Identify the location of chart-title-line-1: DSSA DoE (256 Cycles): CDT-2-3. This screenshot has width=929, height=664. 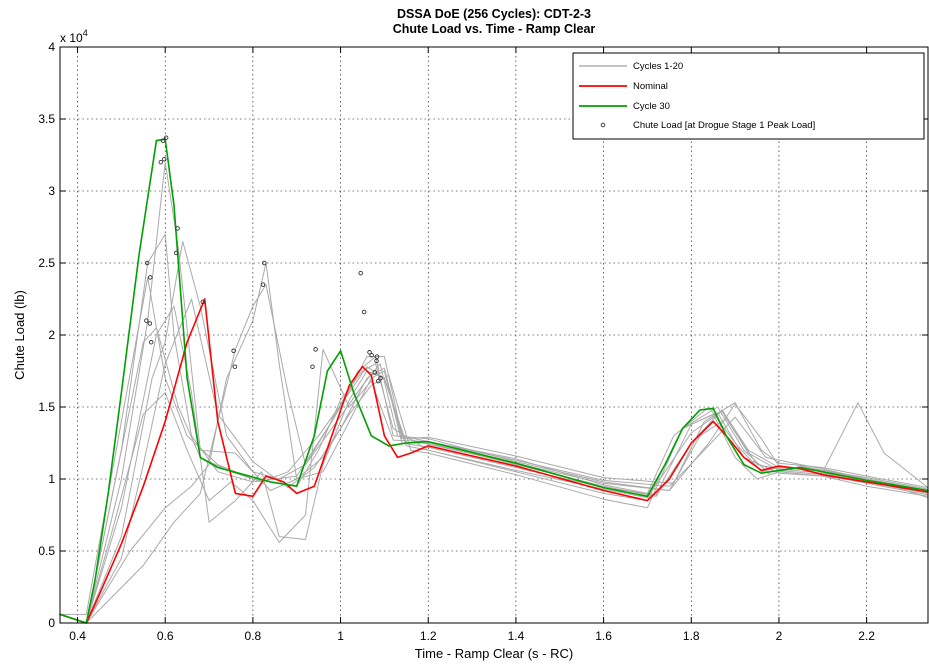
(494, 14).